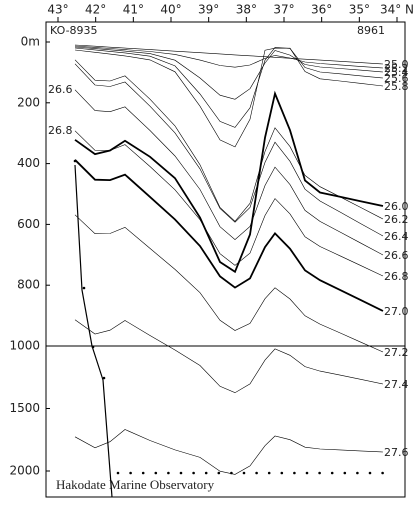 This screenshot has width=418, height=506. I want to click on contour-label: 27.6, so click(396, 452).